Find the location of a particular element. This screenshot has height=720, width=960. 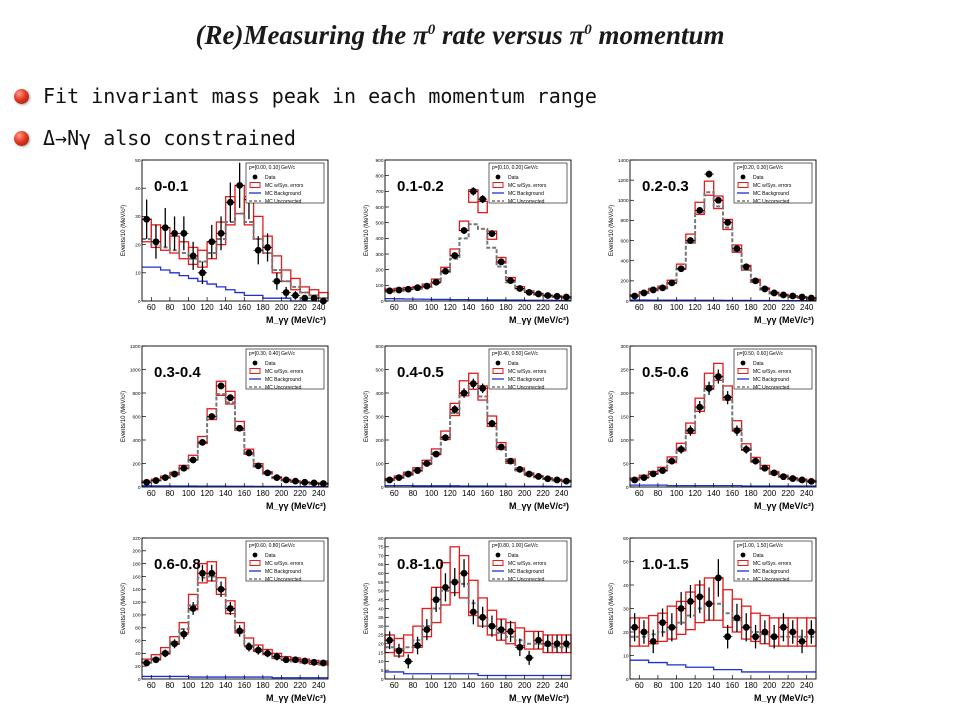

y-tick-label: 40 is located at coordinates (626, 586).